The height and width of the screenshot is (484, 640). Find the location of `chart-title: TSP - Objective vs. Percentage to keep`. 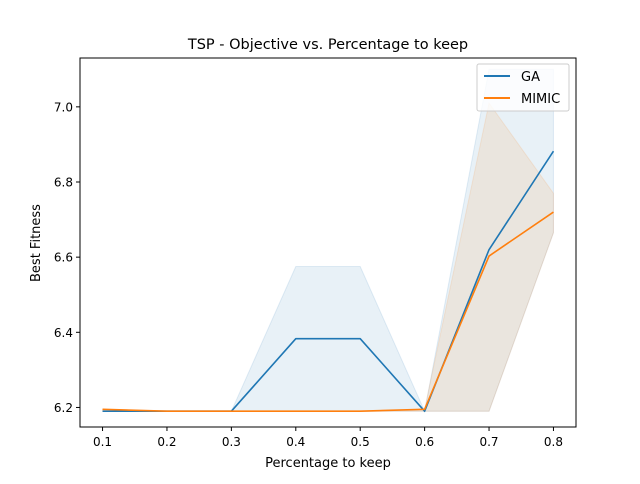

chart-title: TSP - Objective vs. Percentage to keep is located at coordinates (327, 45).